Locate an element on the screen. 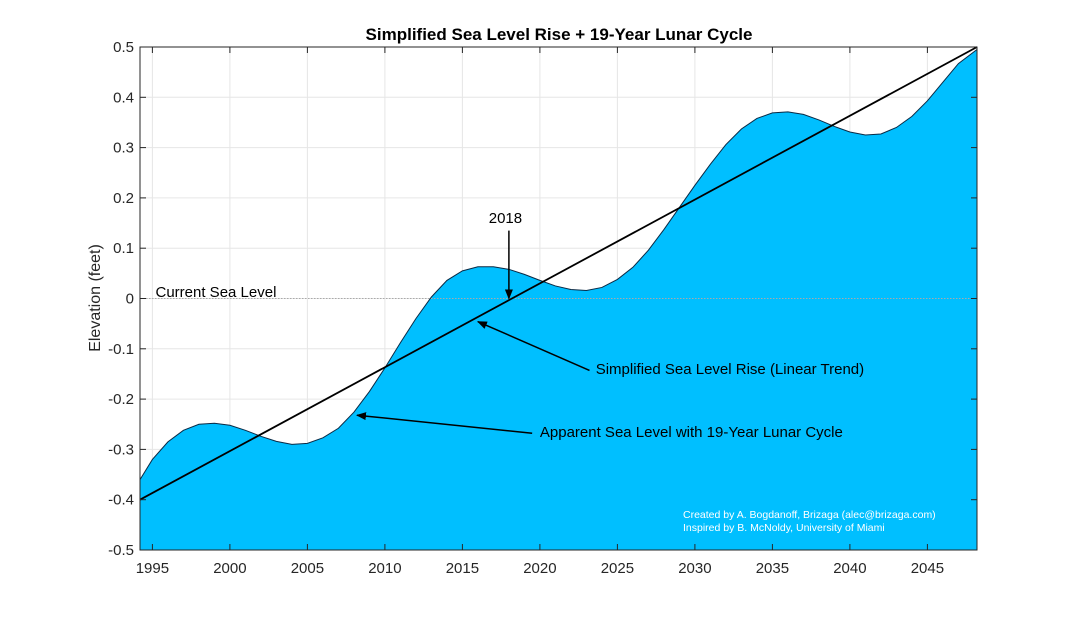 The width and height of the screenshot is (1080, 619). x-tick-label: 2015 is located at coordinates (462, 568).